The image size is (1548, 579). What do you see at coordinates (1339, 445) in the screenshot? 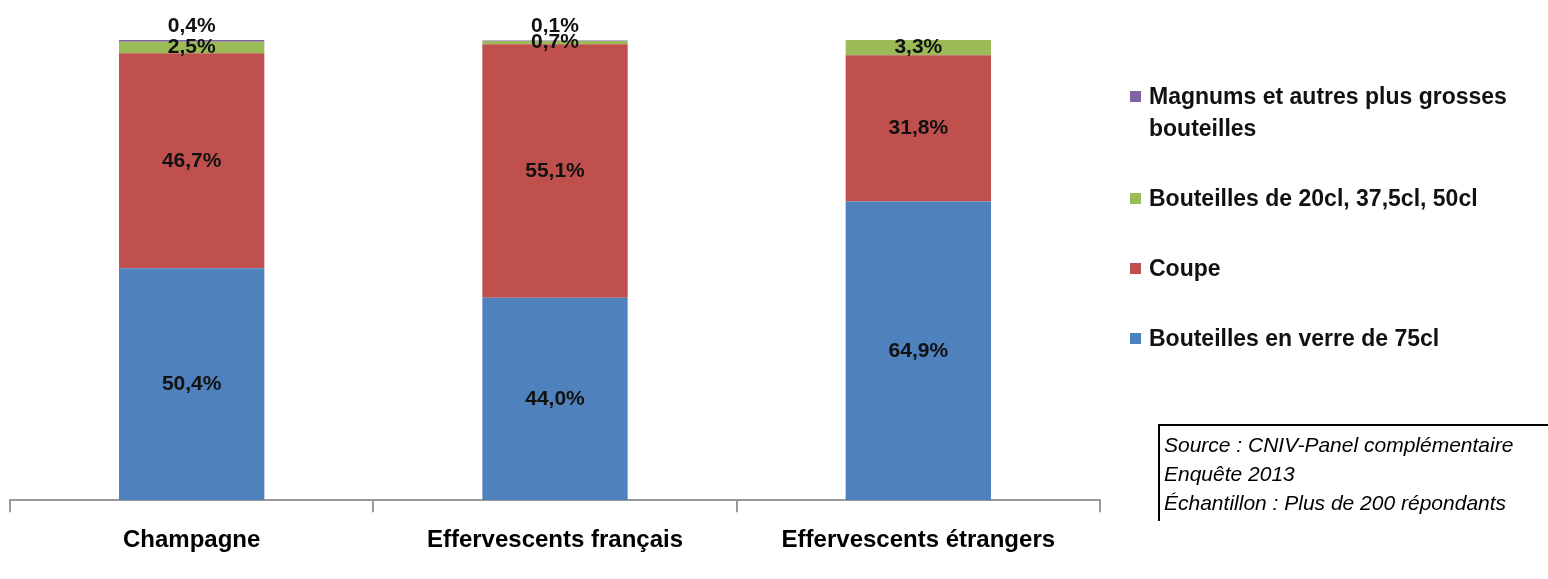
I see `source-note: Source : CNIV-Panel complémentaire` at bounding box center [1339, 445].